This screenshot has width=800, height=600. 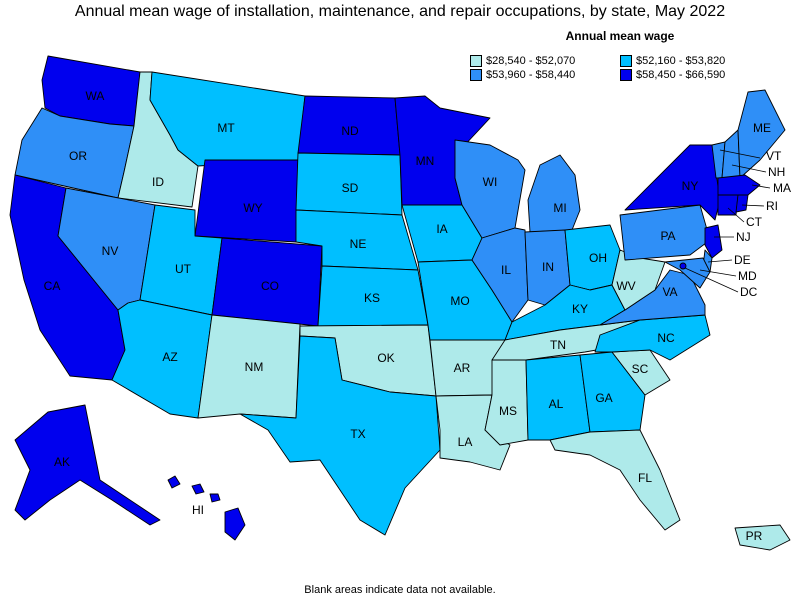 I want to click on callout-line-de, so click(x=720, y=261).